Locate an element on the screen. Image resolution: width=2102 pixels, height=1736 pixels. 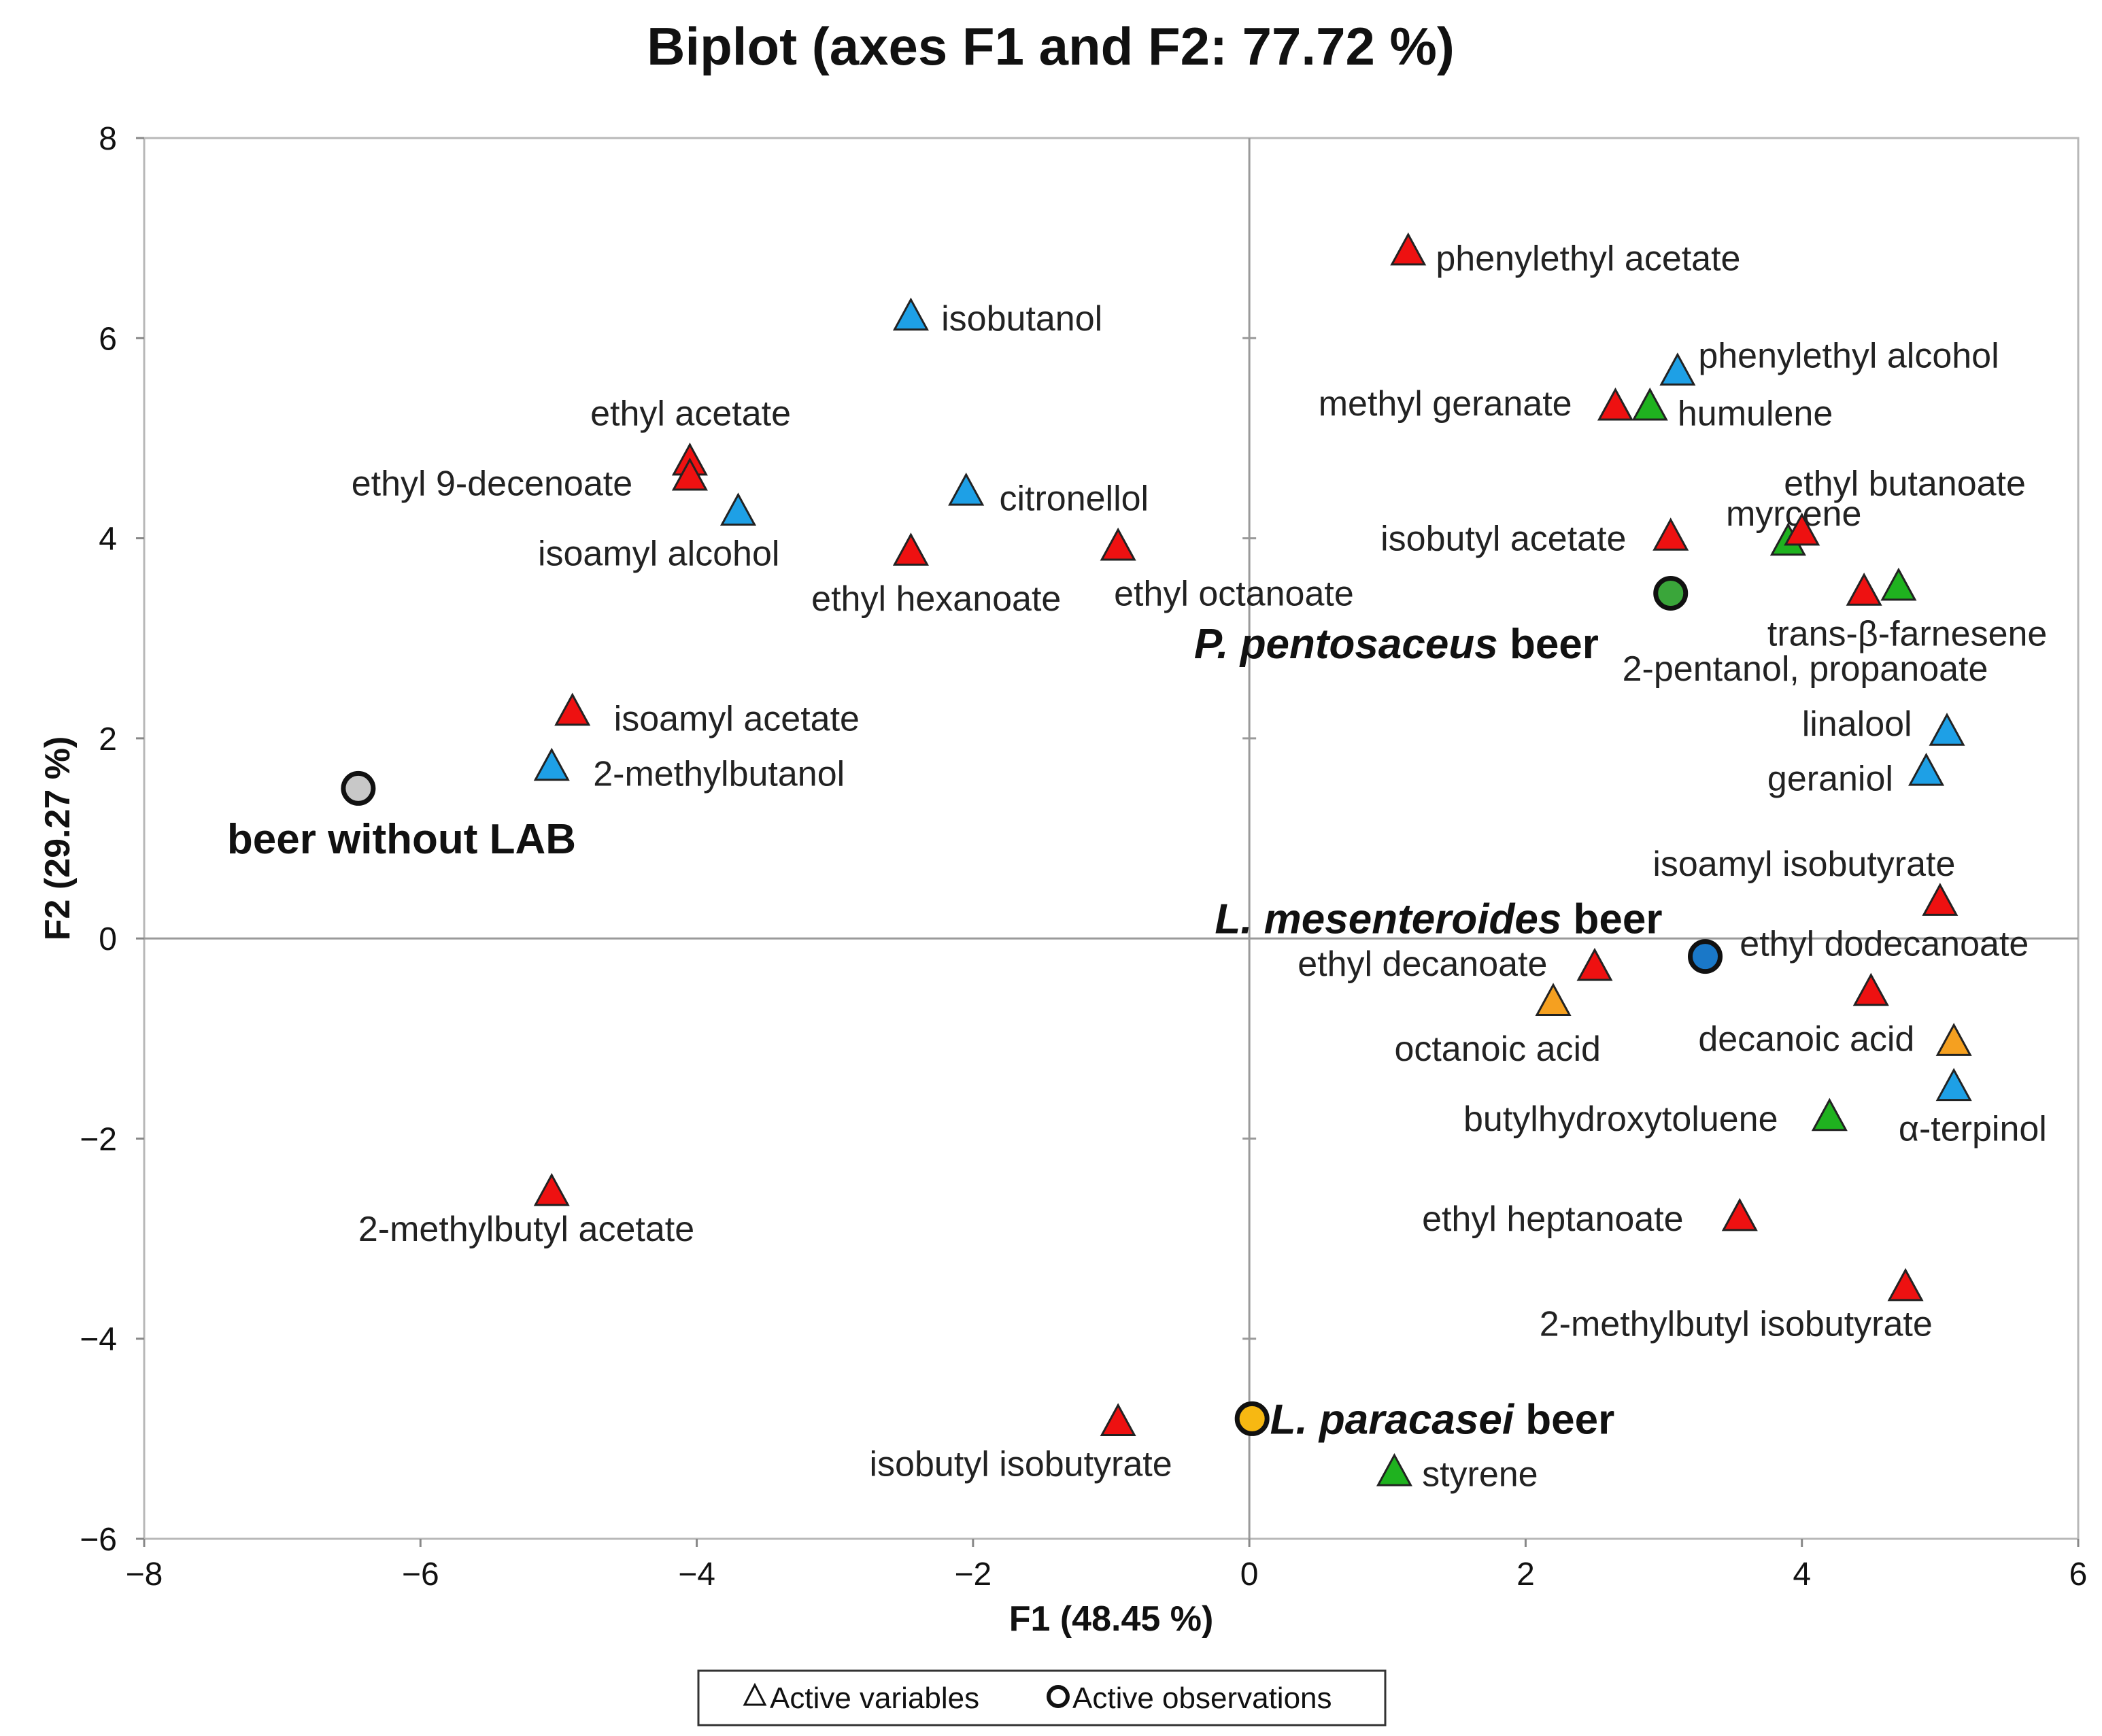
y-tick-label: −6 is located at coordinates (98, 1540).